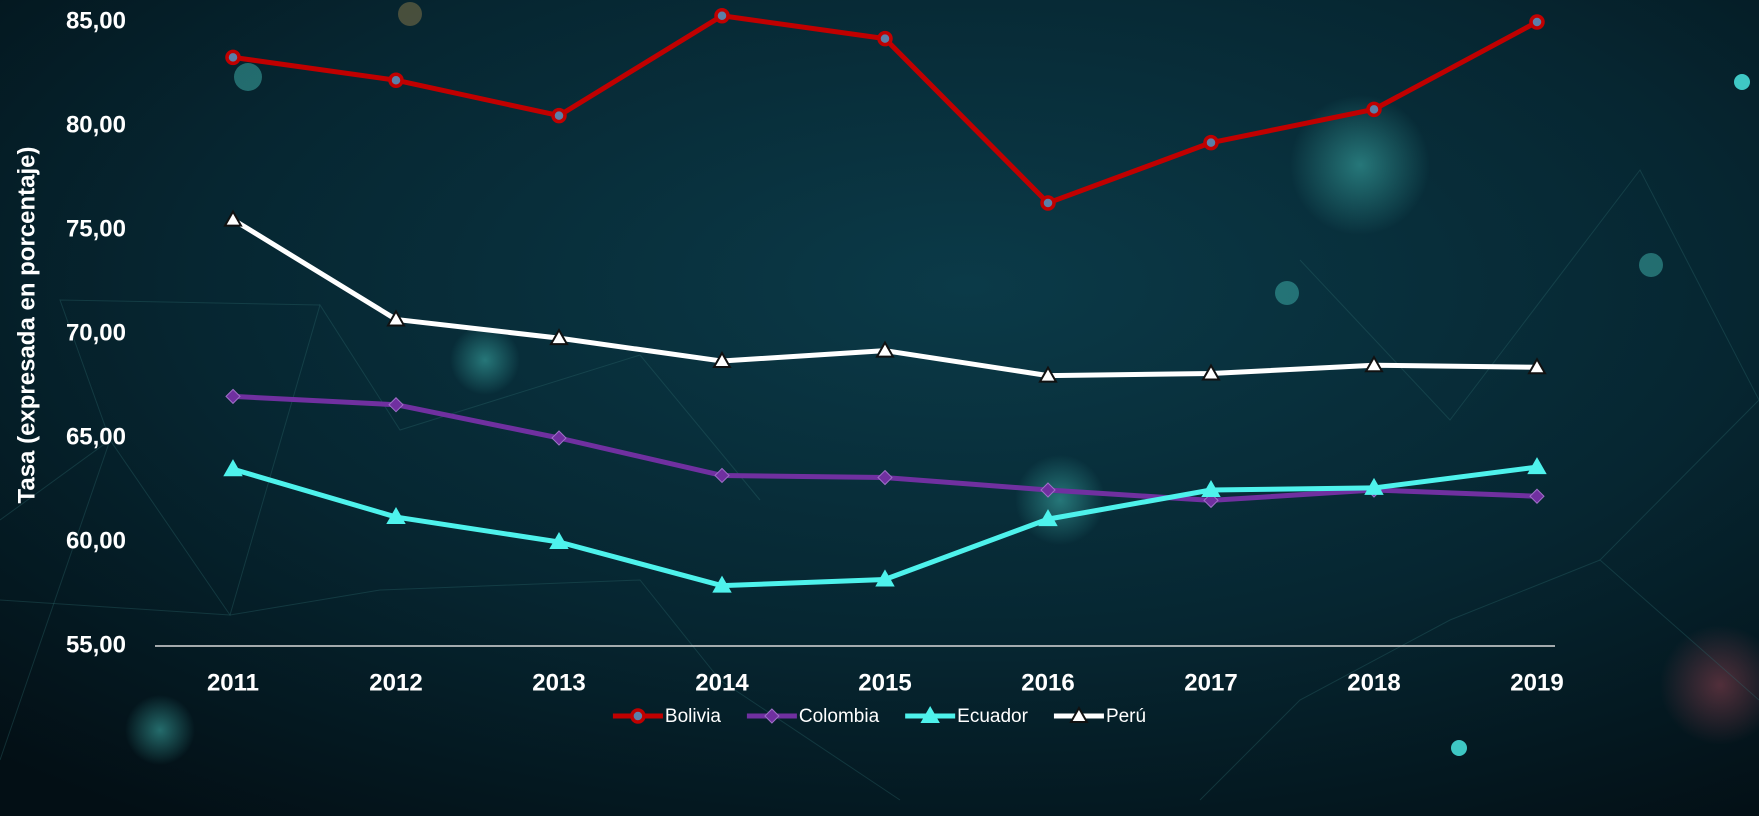 Image resolution: width=1759 pixels, height=816 pixels. Describe the element at coordinates (722, 682) in the screenshot. I see `x-tick-label: 2014` at that location.